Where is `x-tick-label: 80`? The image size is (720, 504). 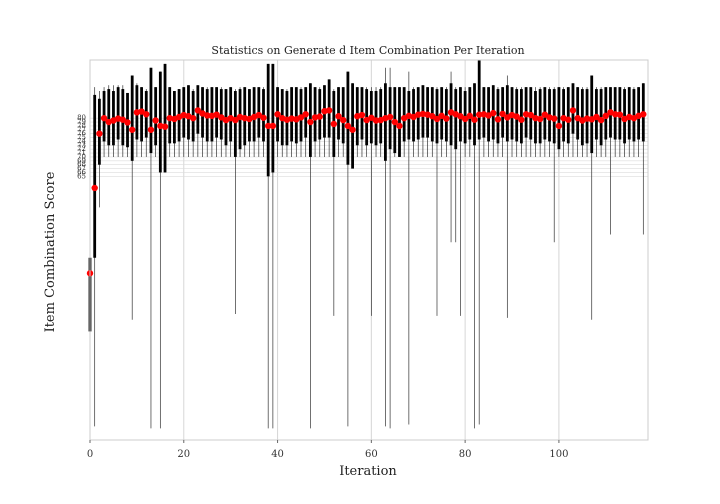 x-tick-label: 80 is located at coordinates (465, 454).